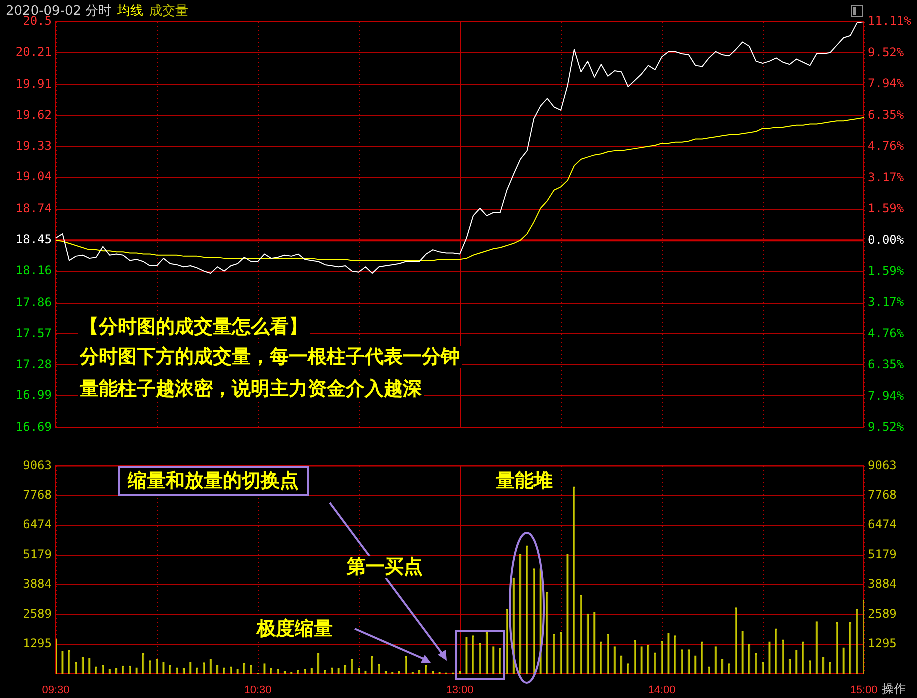  I want to click on y-tick-label: 2589, so click(37, 613).